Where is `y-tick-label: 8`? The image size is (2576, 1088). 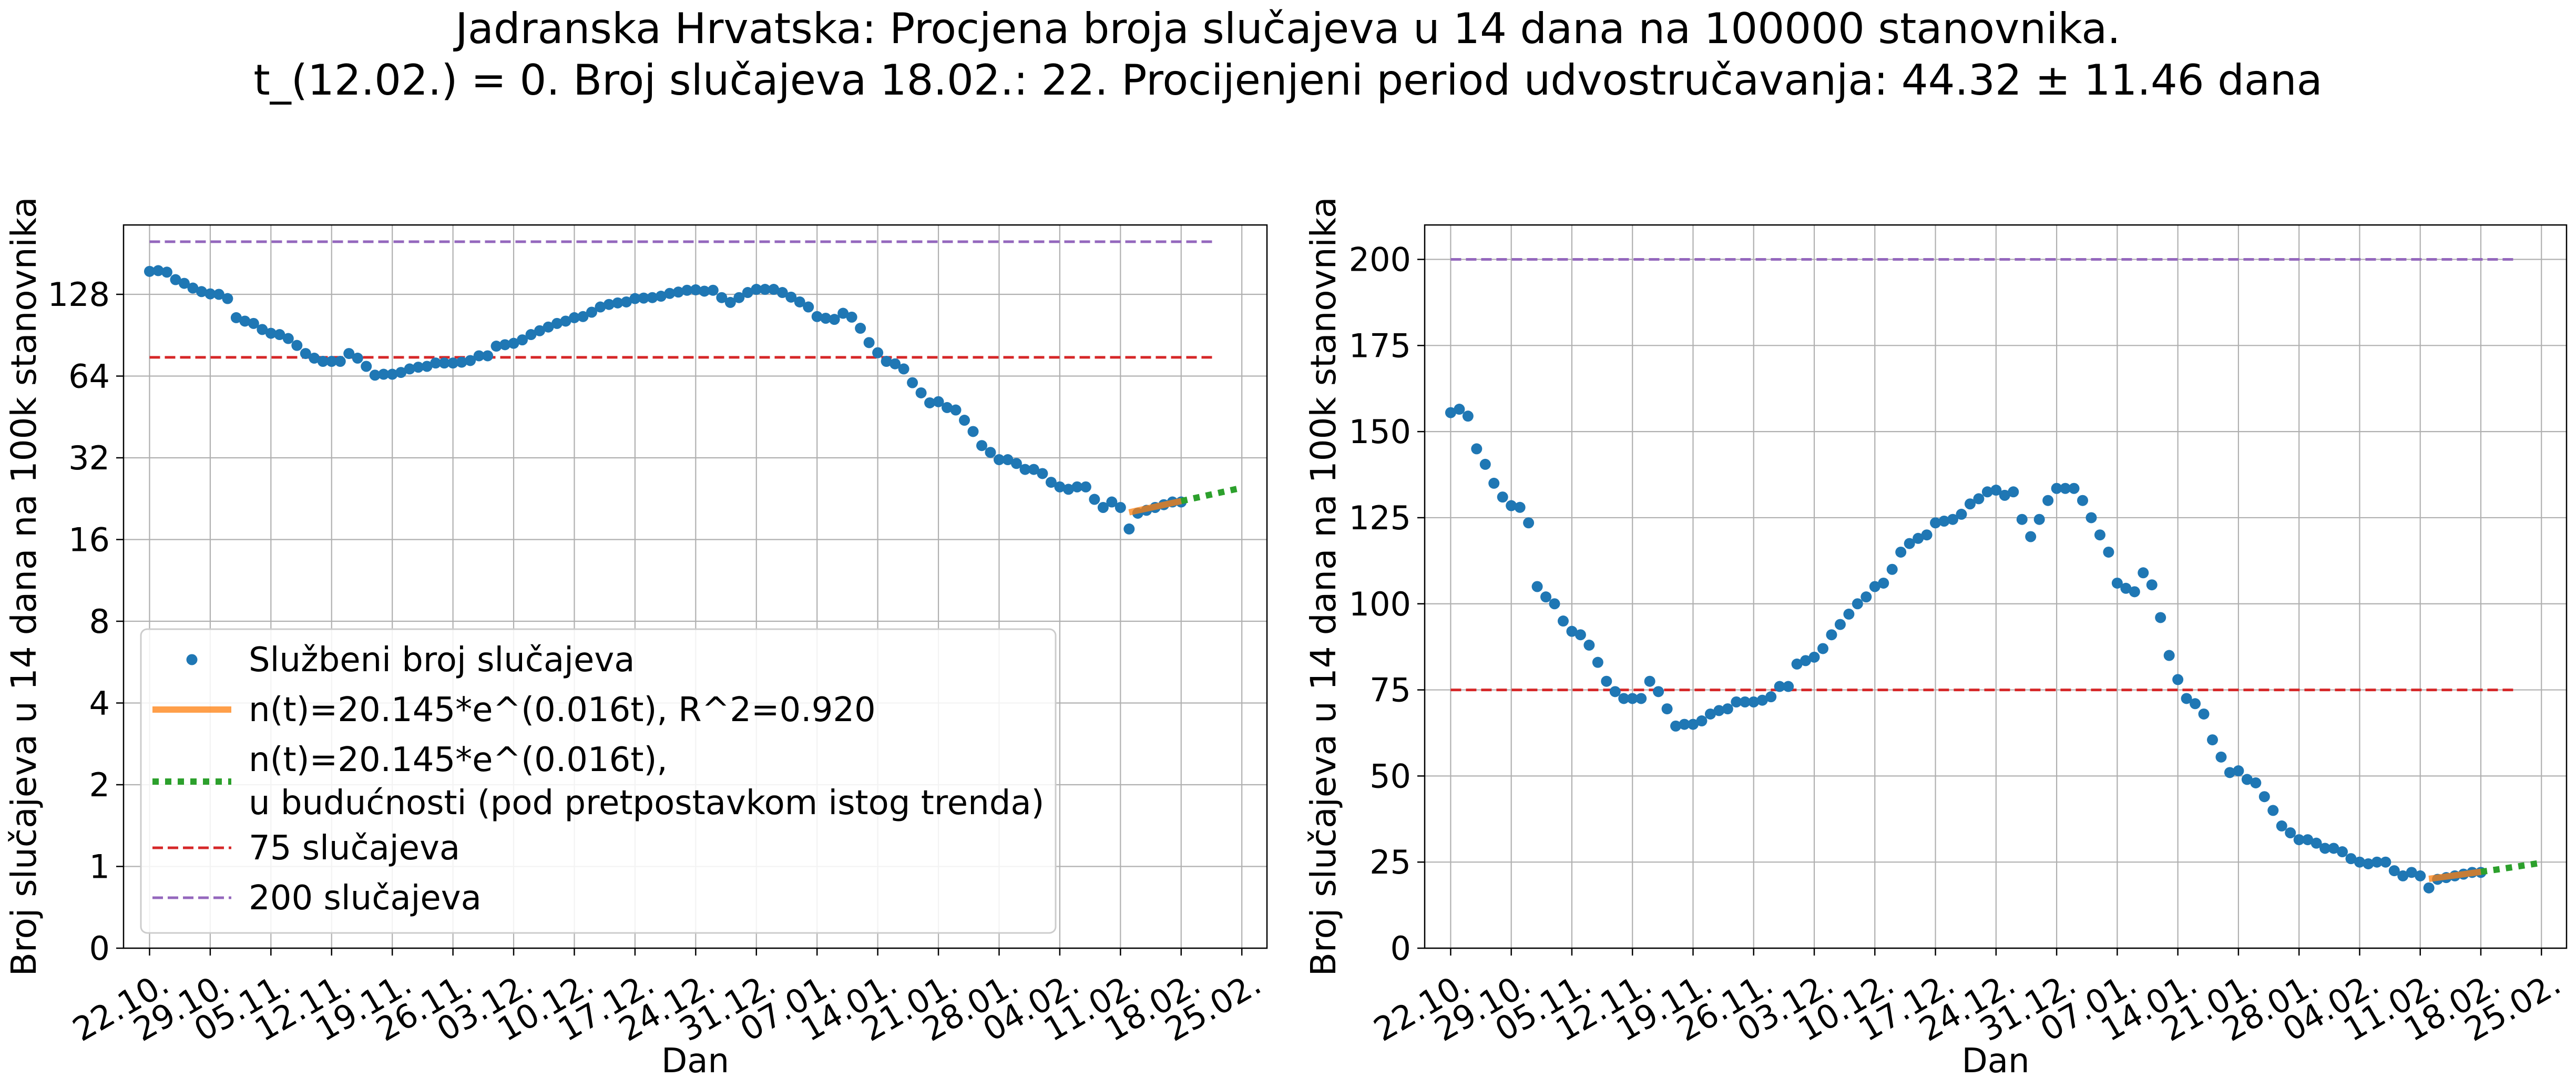
y-tick-label: 8 is located at coordinates (99, 621).